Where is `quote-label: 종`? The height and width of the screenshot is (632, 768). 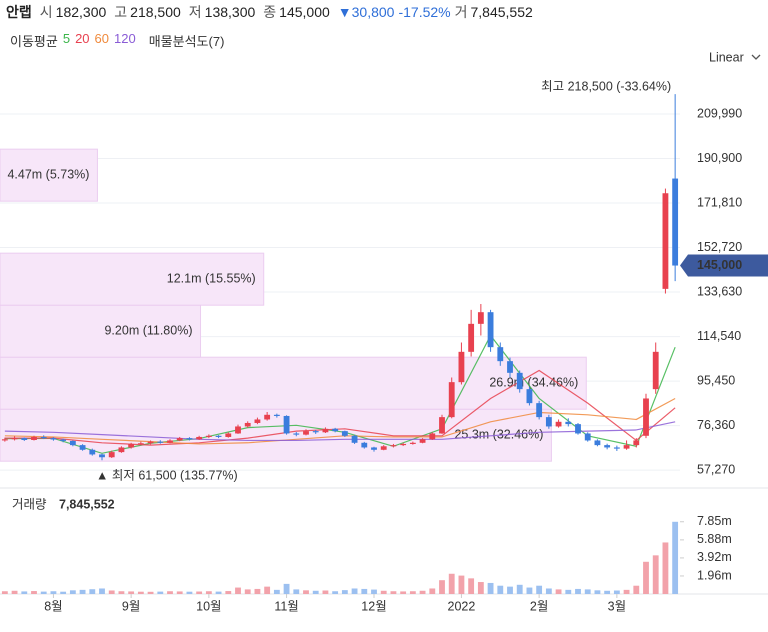
quote-label: 종 is located at coordinates (270, 12).